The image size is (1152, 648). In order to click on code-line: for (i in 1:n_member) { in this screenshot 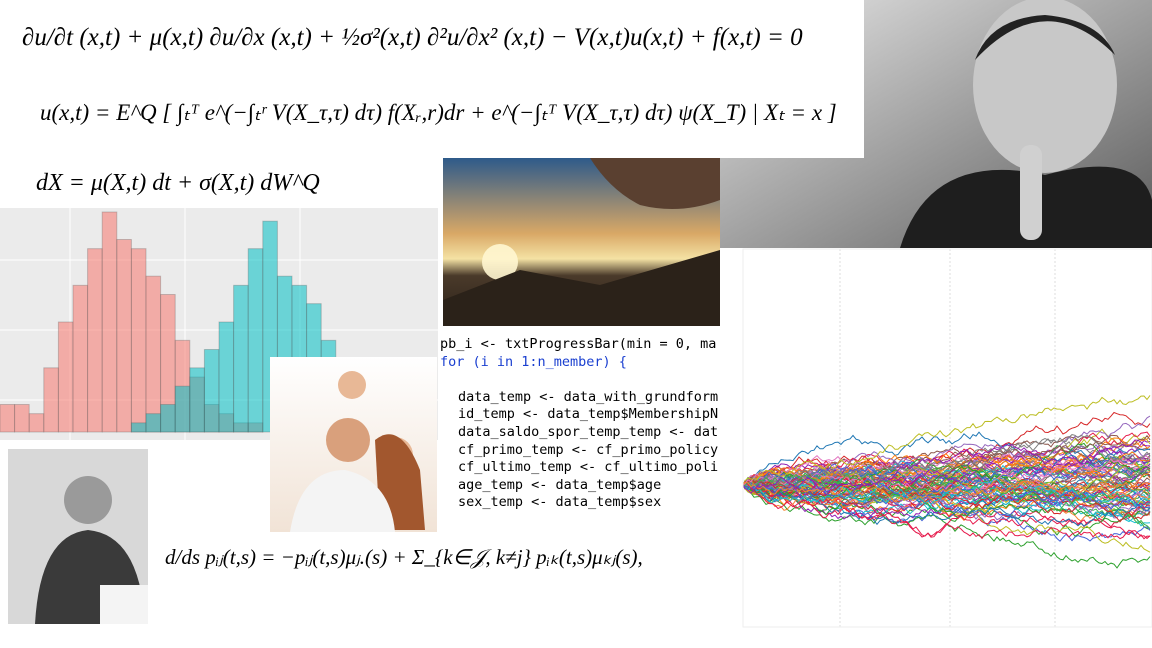, I will do `click(533, 361)`.